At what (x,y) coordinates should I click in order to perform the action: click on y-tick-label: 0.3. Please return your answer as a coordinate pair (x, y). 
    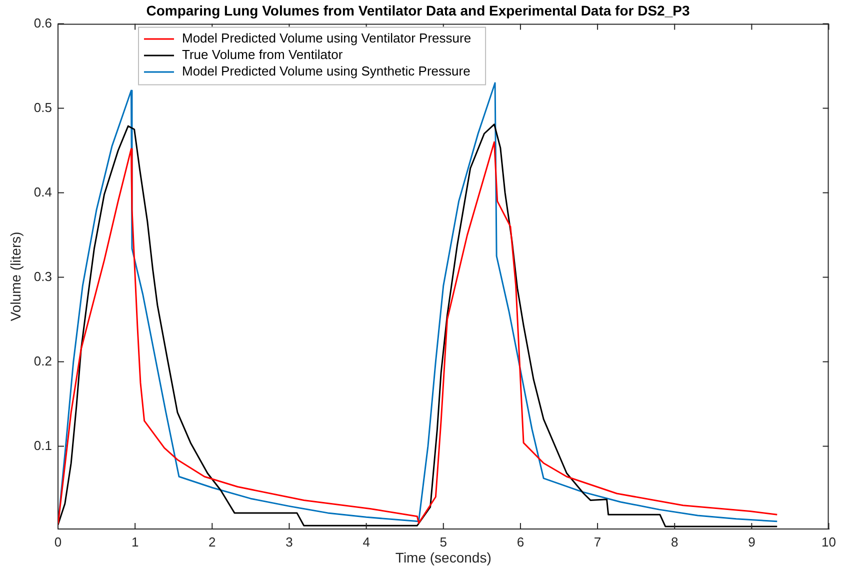
    Looking at the image, I should click on (43, 276).